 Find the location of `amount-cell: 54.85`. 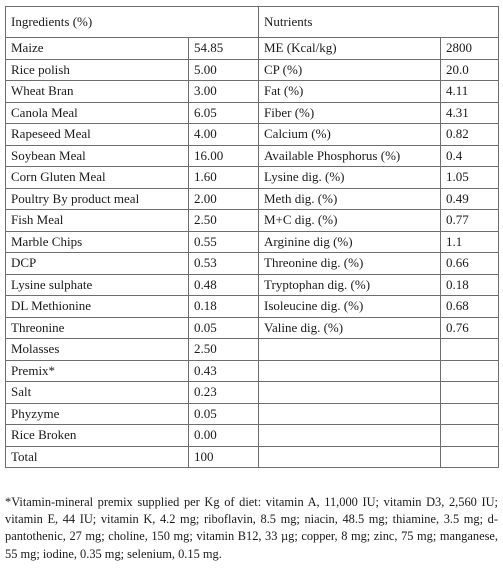

amount-cell: 54.85 is located at coordinates (223, 48).